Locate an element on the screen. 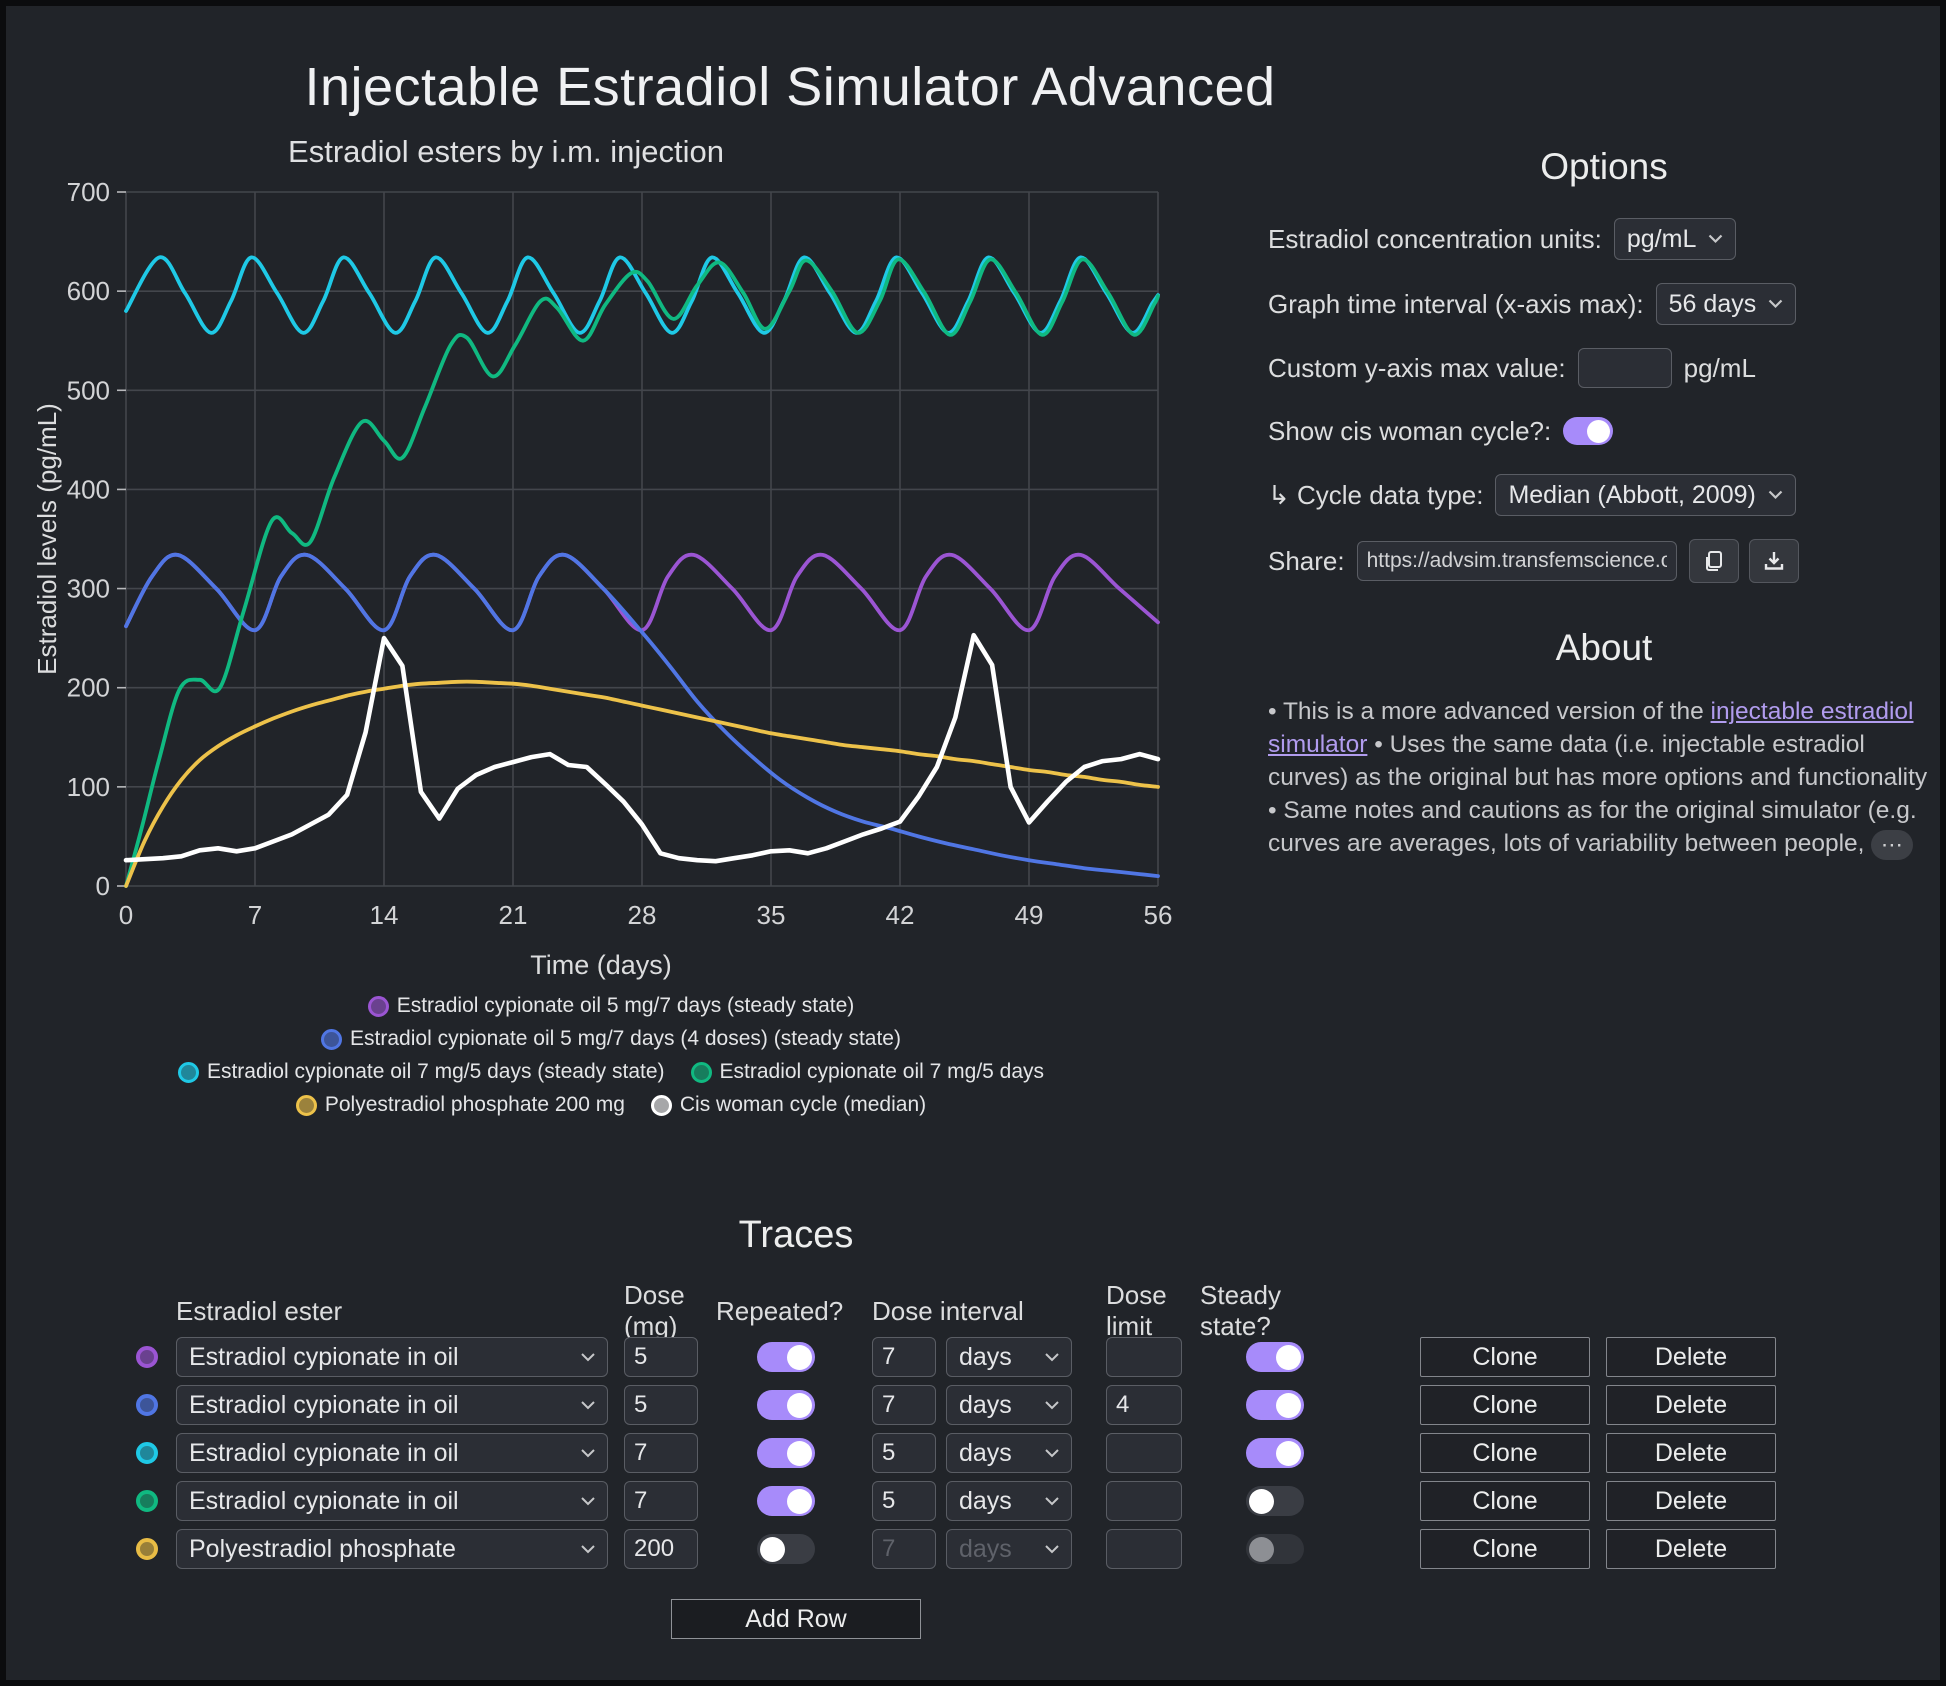  time-interval-select: 56 days is located at coordinates (1726, 304).